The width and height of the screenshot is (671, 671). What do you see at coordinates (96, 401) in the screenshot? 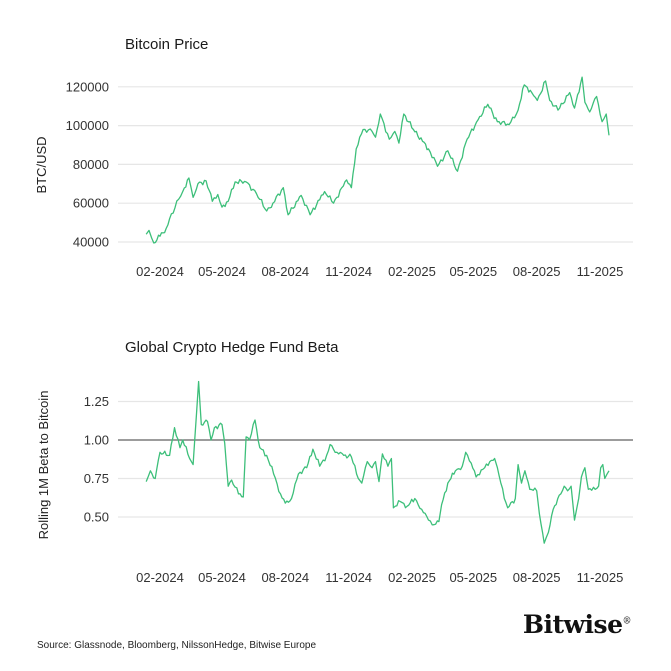
I see `y-tick-label: 1.25` at bounding box center [96, 401].